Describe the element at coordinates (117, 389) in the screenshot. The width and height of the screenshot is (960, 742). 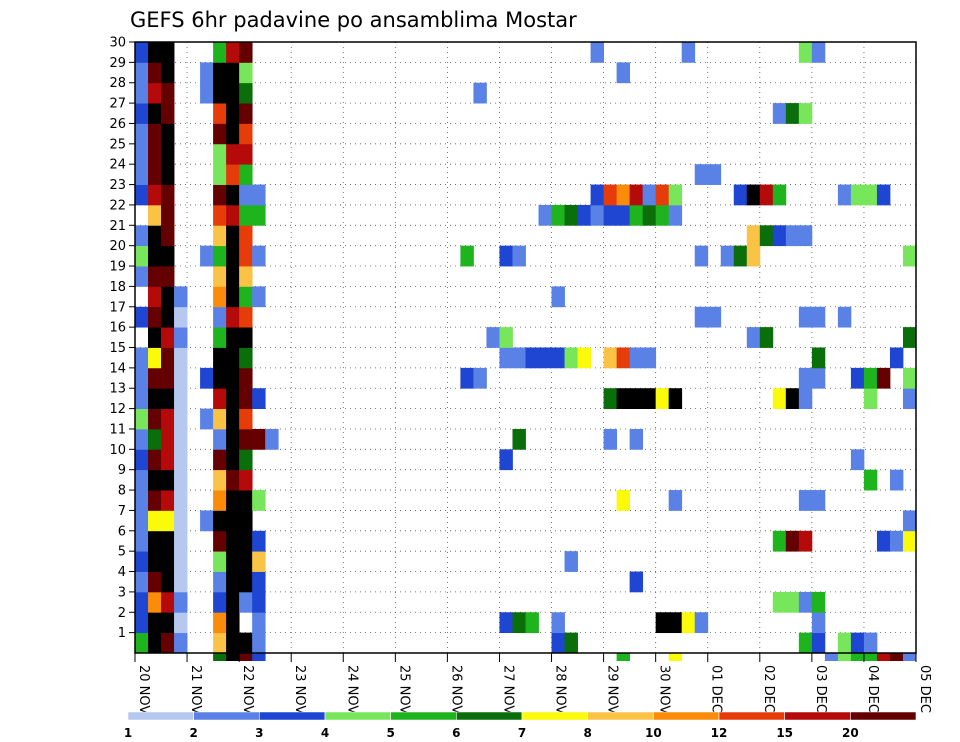
I see `y-tick-label: 13` at that location.